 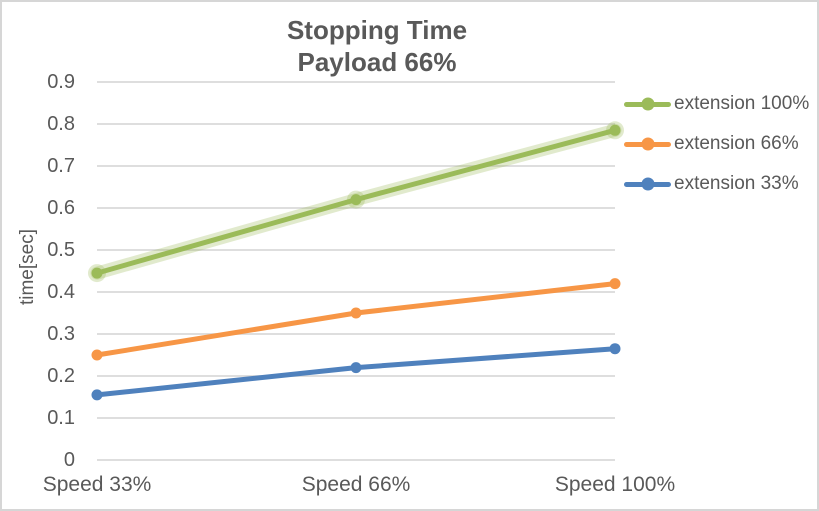 I want to click on legend-label: extension 66%, so click(x=736, y=143).